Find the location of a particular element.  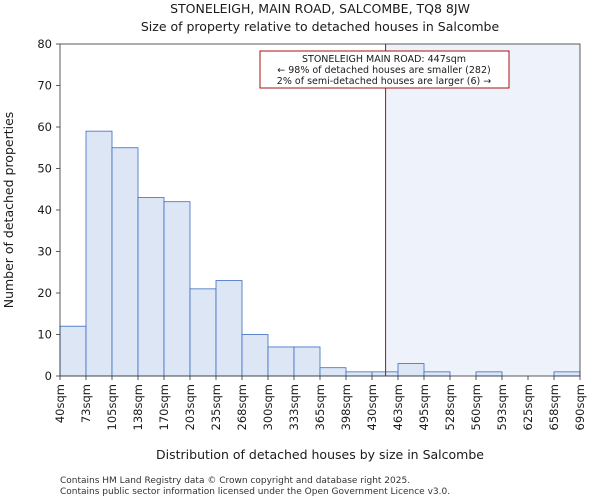

y-axis-label: Number of detached properties is located at coordinates (8, 210).